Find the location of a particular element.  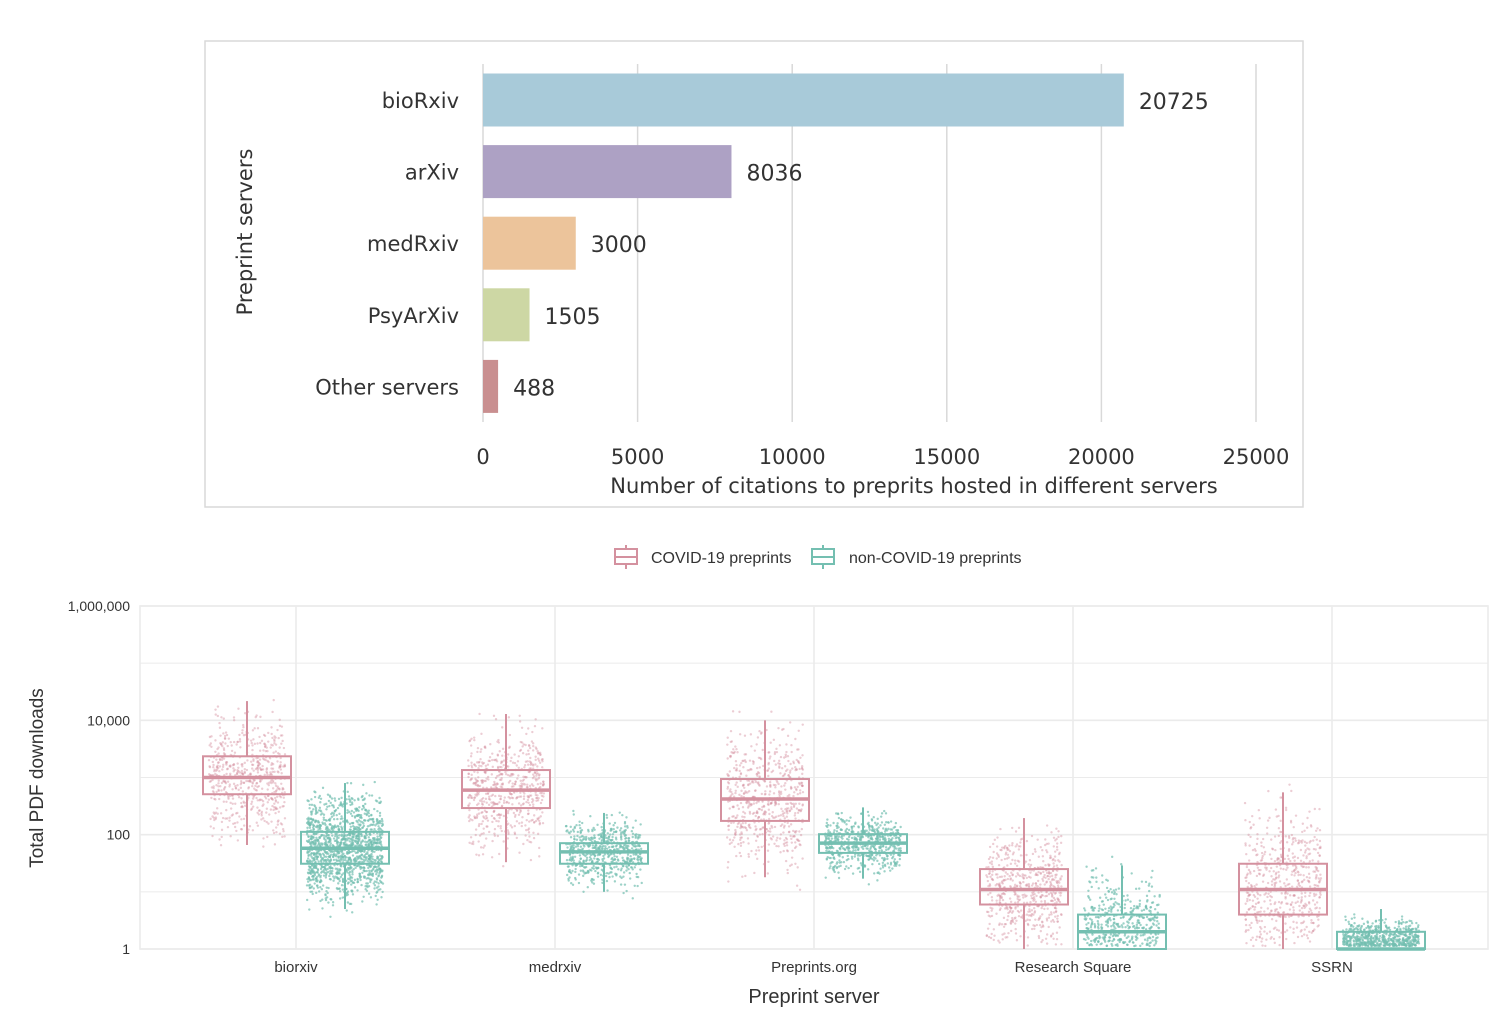

bar-x-tick-label: 10000 is located at coordinates (792, 457).